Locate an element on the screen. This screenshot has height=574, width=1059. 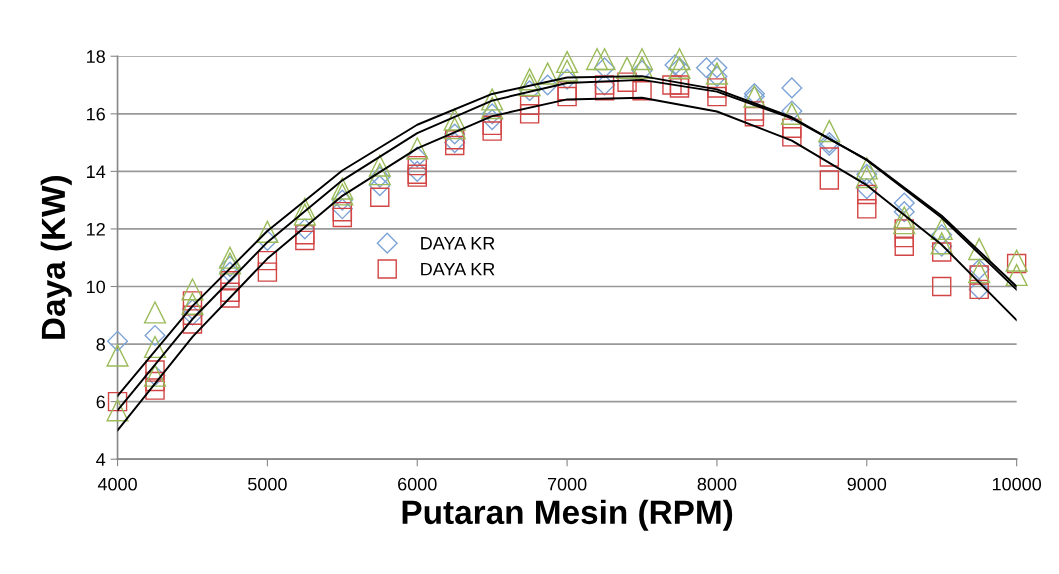
y-tick-label: 12 is located at coordinates (96, 229).